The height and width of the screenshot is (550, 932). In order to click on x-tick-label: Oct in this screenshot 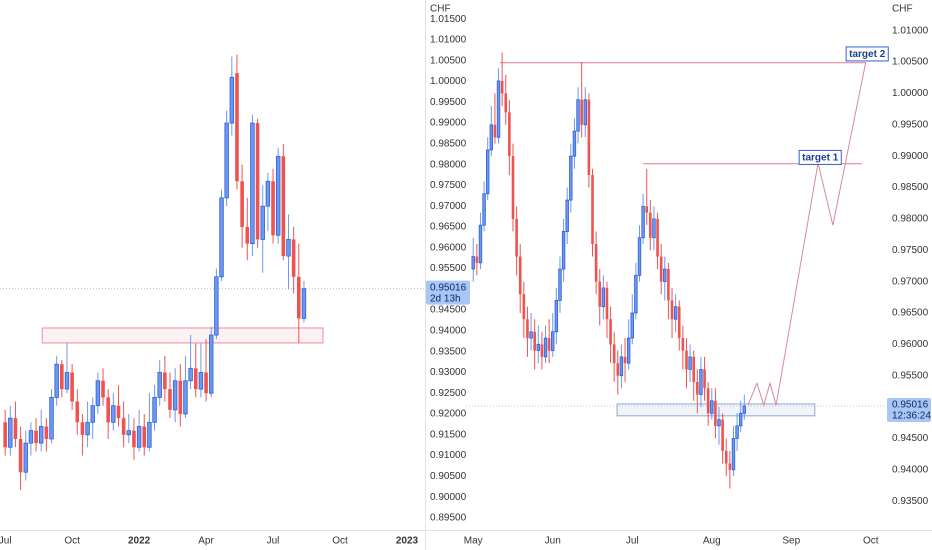, I will do `click(72, 541)`.